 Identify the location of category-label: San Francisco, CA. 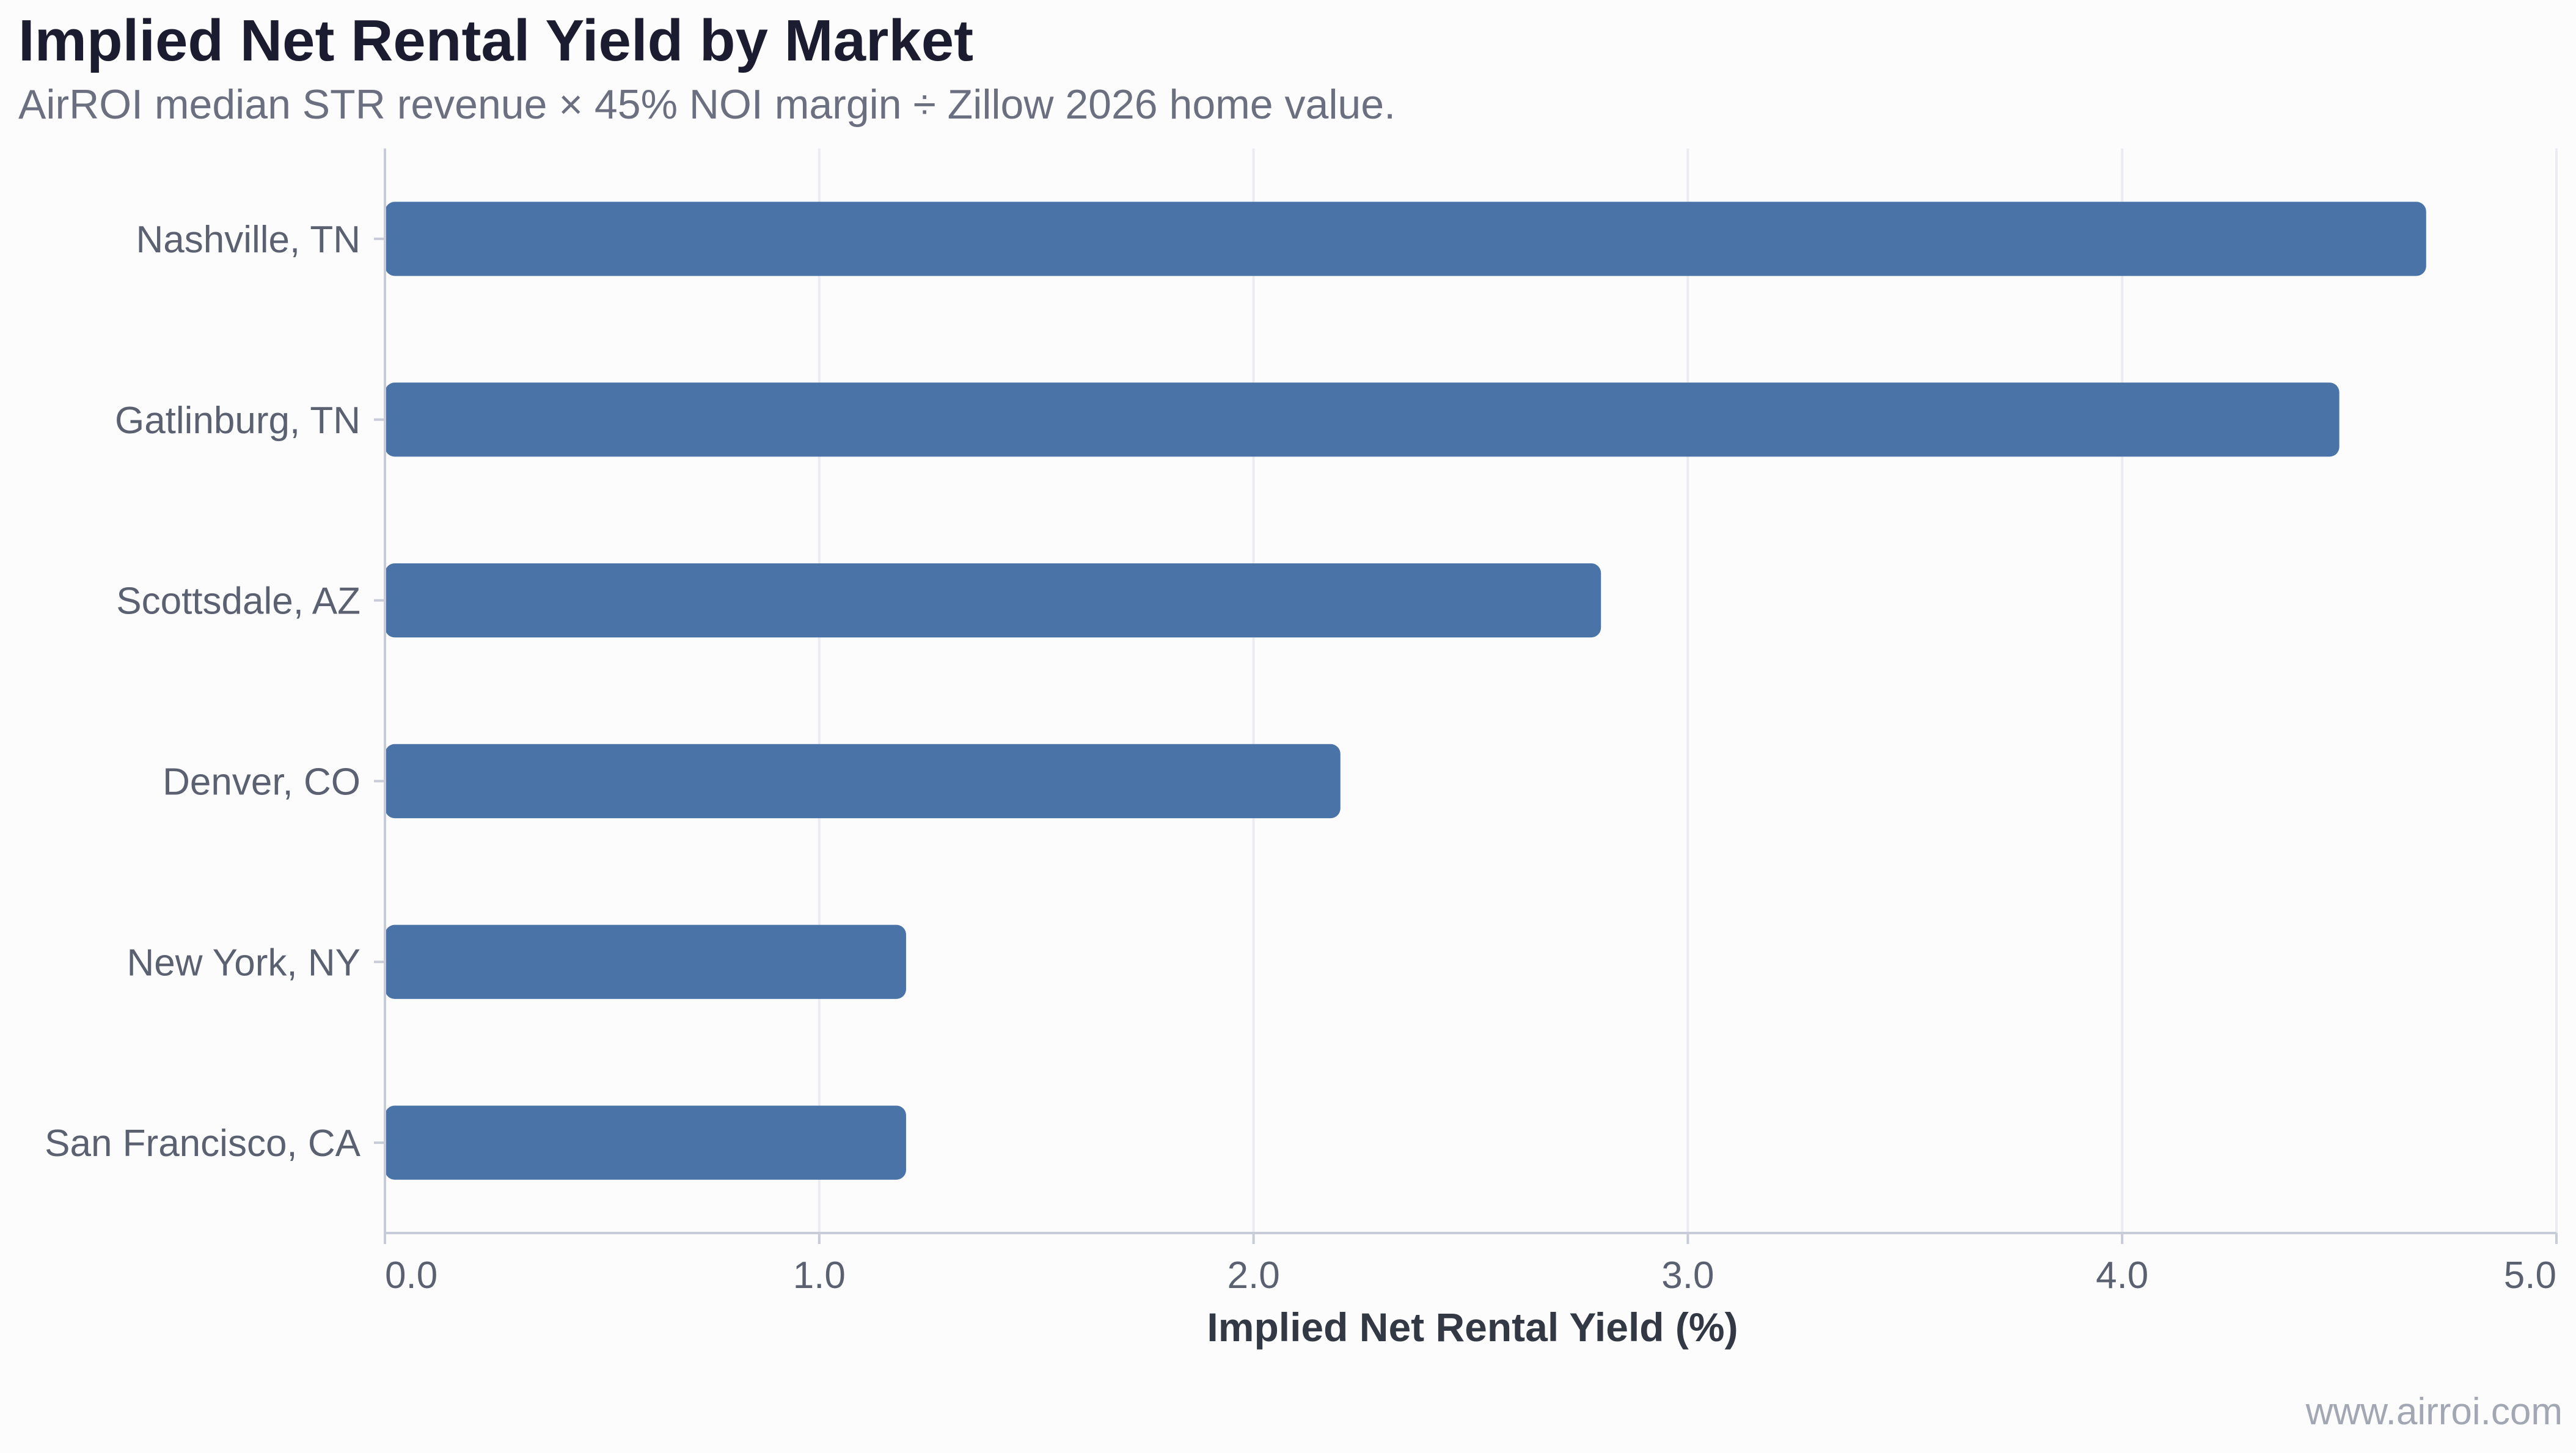
(203, 1143).